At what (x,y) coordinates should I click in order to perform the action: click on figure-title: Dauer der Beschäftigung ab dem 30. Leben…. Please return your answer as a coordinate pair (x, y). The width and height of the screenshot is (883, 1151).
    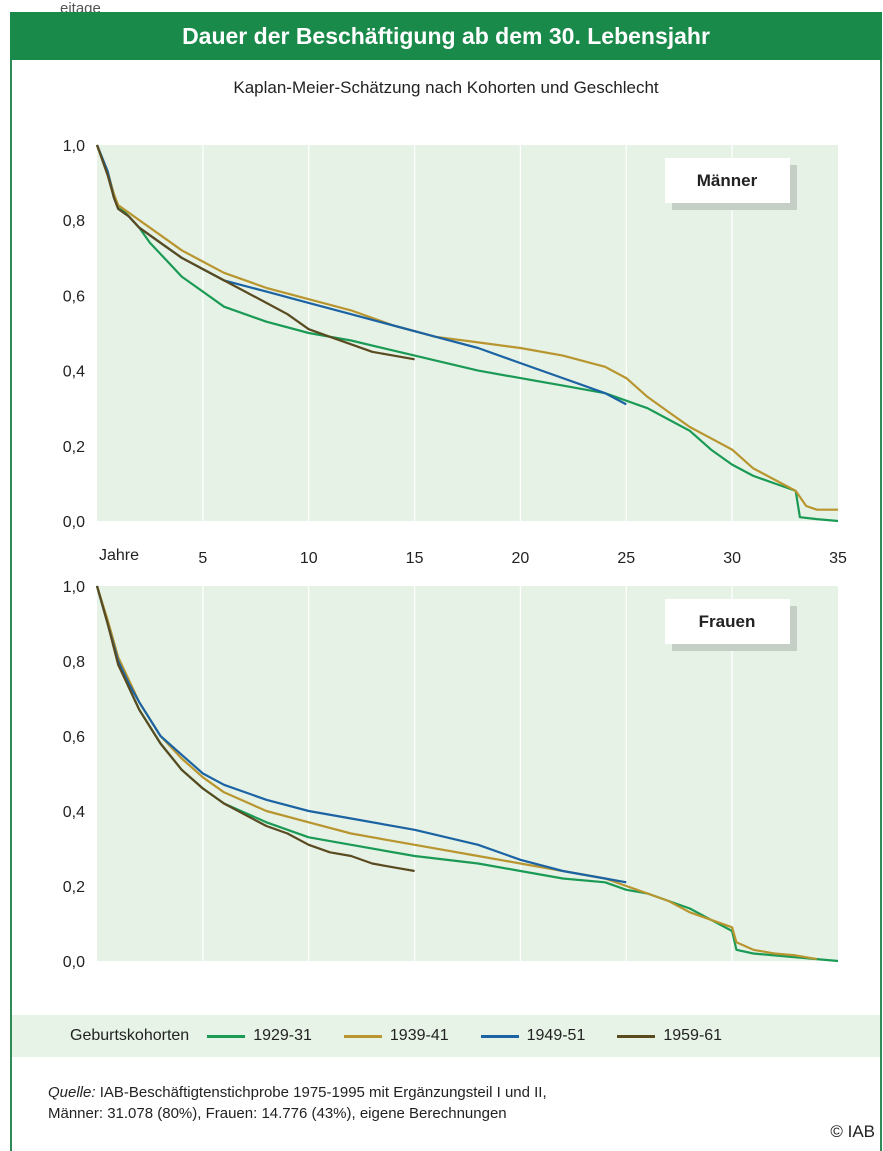
    Looking at the image, I should click on (446, 36).